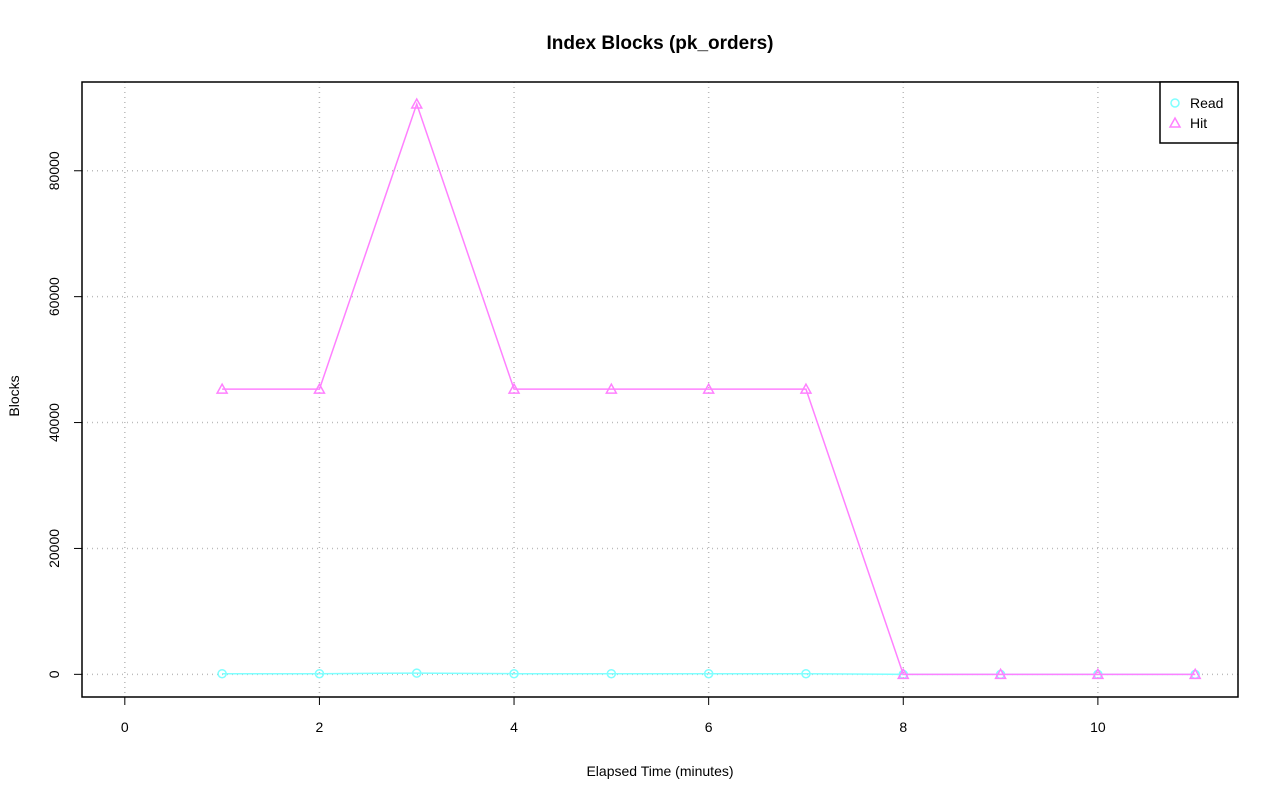 The image size is (1280, 806). I want to click on x-tick-label: 2, so click(320, 727).